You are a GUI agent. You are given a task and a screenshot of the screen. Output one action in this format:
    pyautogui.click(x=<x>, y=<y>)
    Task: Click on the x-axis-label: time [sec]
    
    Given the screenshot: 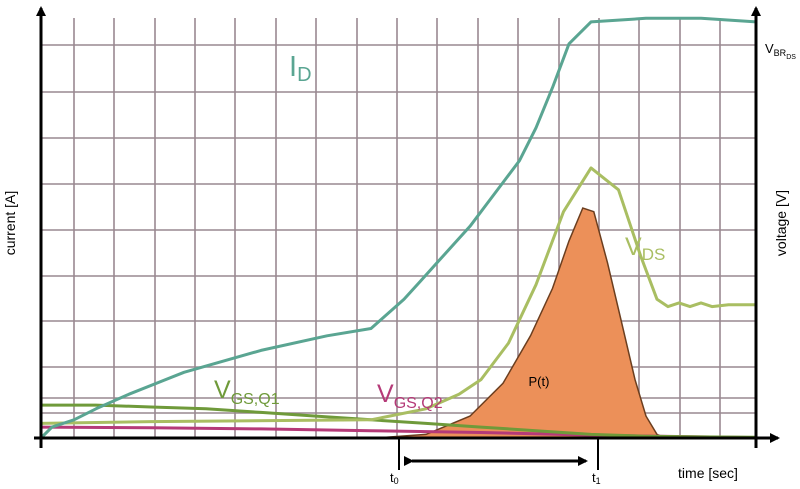 What is the action you would take?
    pyautogui.click(x=708, y=473)
    